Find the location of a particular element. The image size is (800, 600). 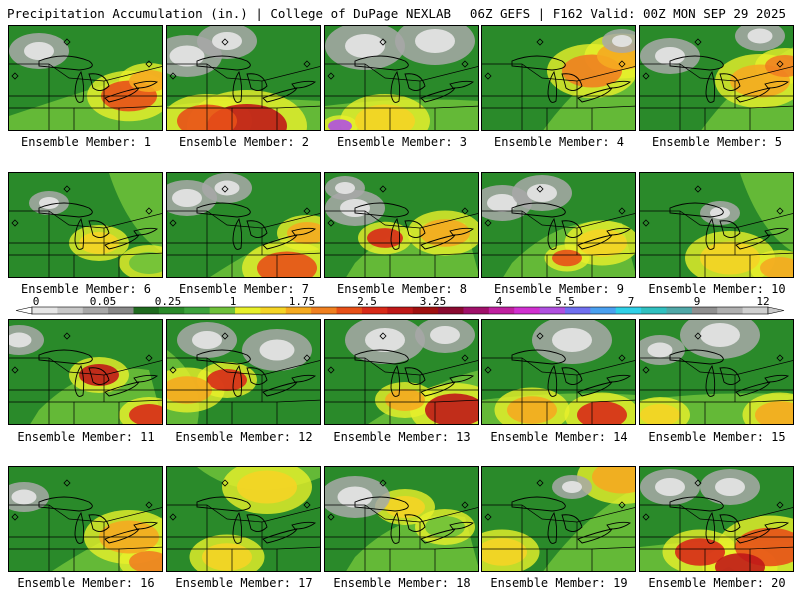

colorbar-tick-label: 12 is located at coordinates (762, 302).